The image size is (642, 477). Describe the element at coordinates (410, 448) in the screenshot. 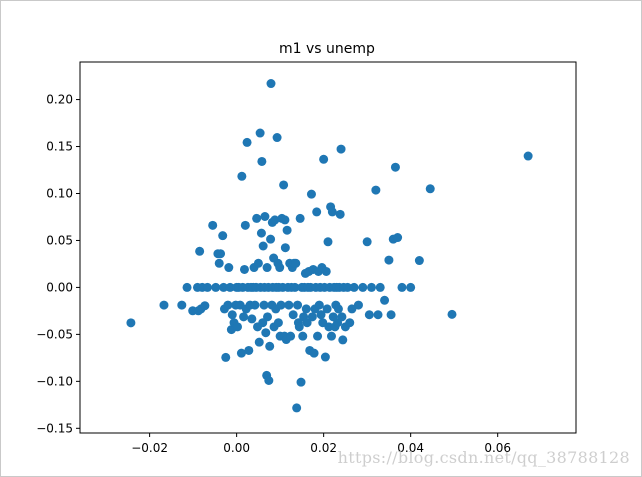

I see `x-tick-label: 0.04` at that location.